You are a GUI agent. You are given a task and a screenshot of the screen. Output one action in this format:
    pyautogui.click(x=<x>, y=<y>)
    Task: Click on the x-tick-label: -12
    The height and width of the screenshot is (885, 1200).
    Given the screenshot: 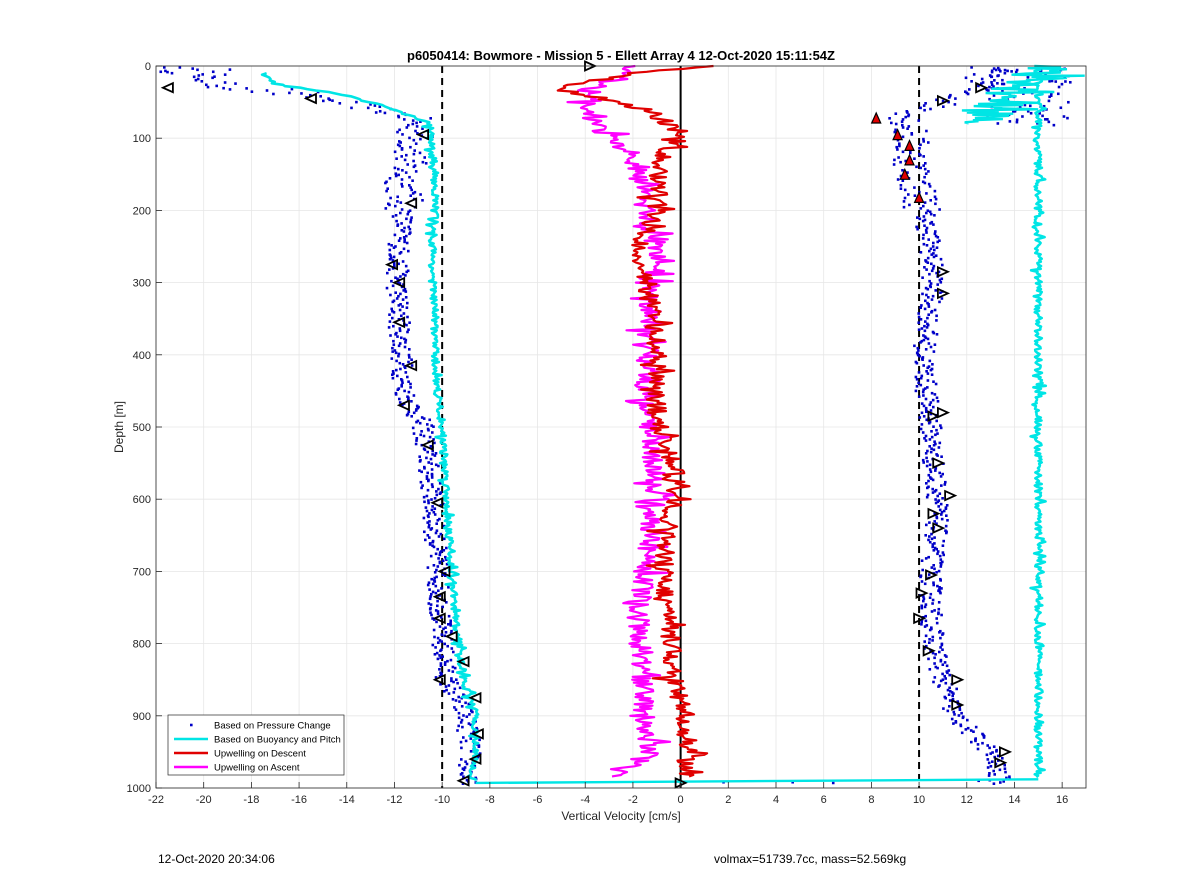 What is the action you would take?
    pyautogui.click(x=395, y=800)
    